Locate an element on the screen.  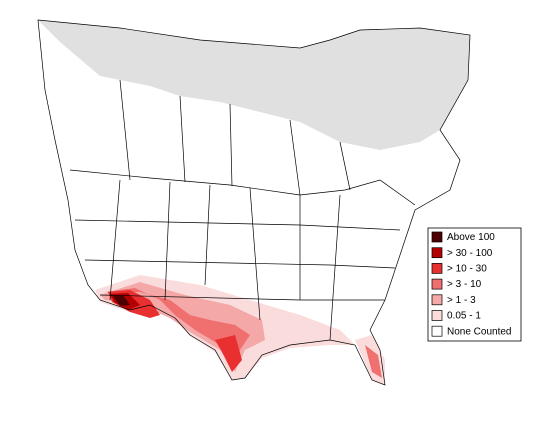
area-highest is located at coordinates (121, 301).